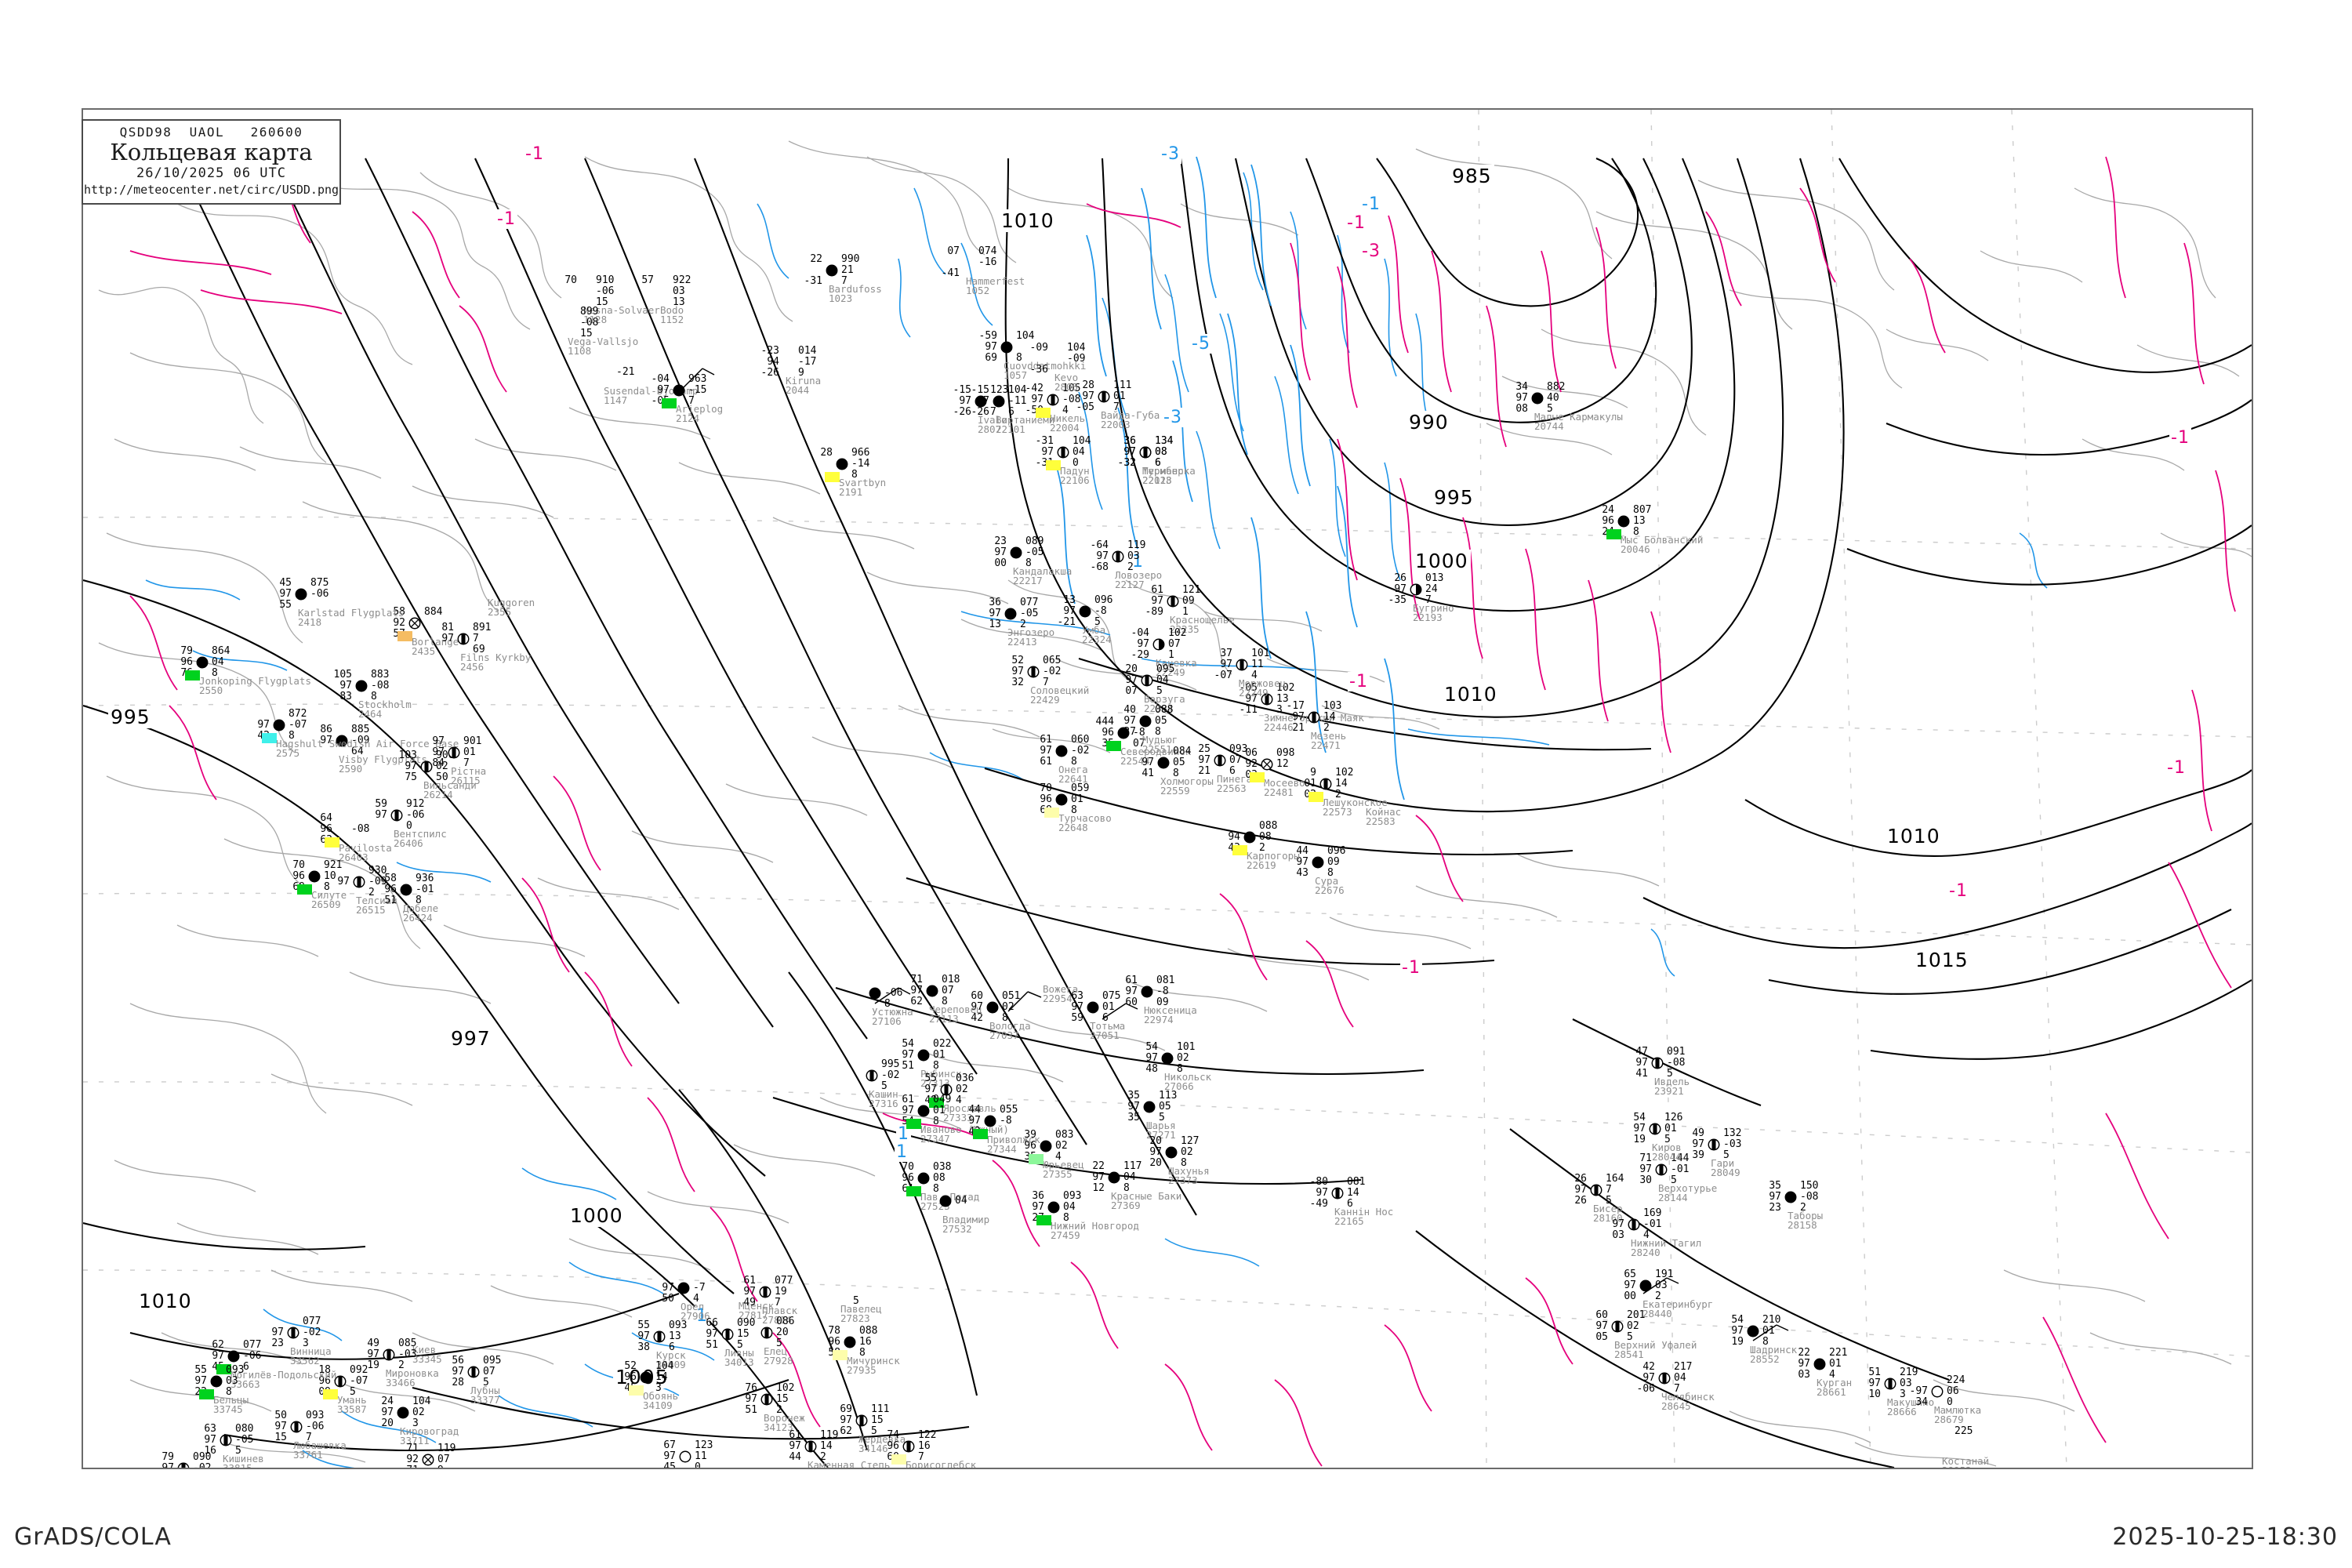 This screenshot has width=2352, height=1568. What do you see at coordinates (433, 612) in the screenshot?
I see `station-pressure: 884` at bounding box center [433, 612].